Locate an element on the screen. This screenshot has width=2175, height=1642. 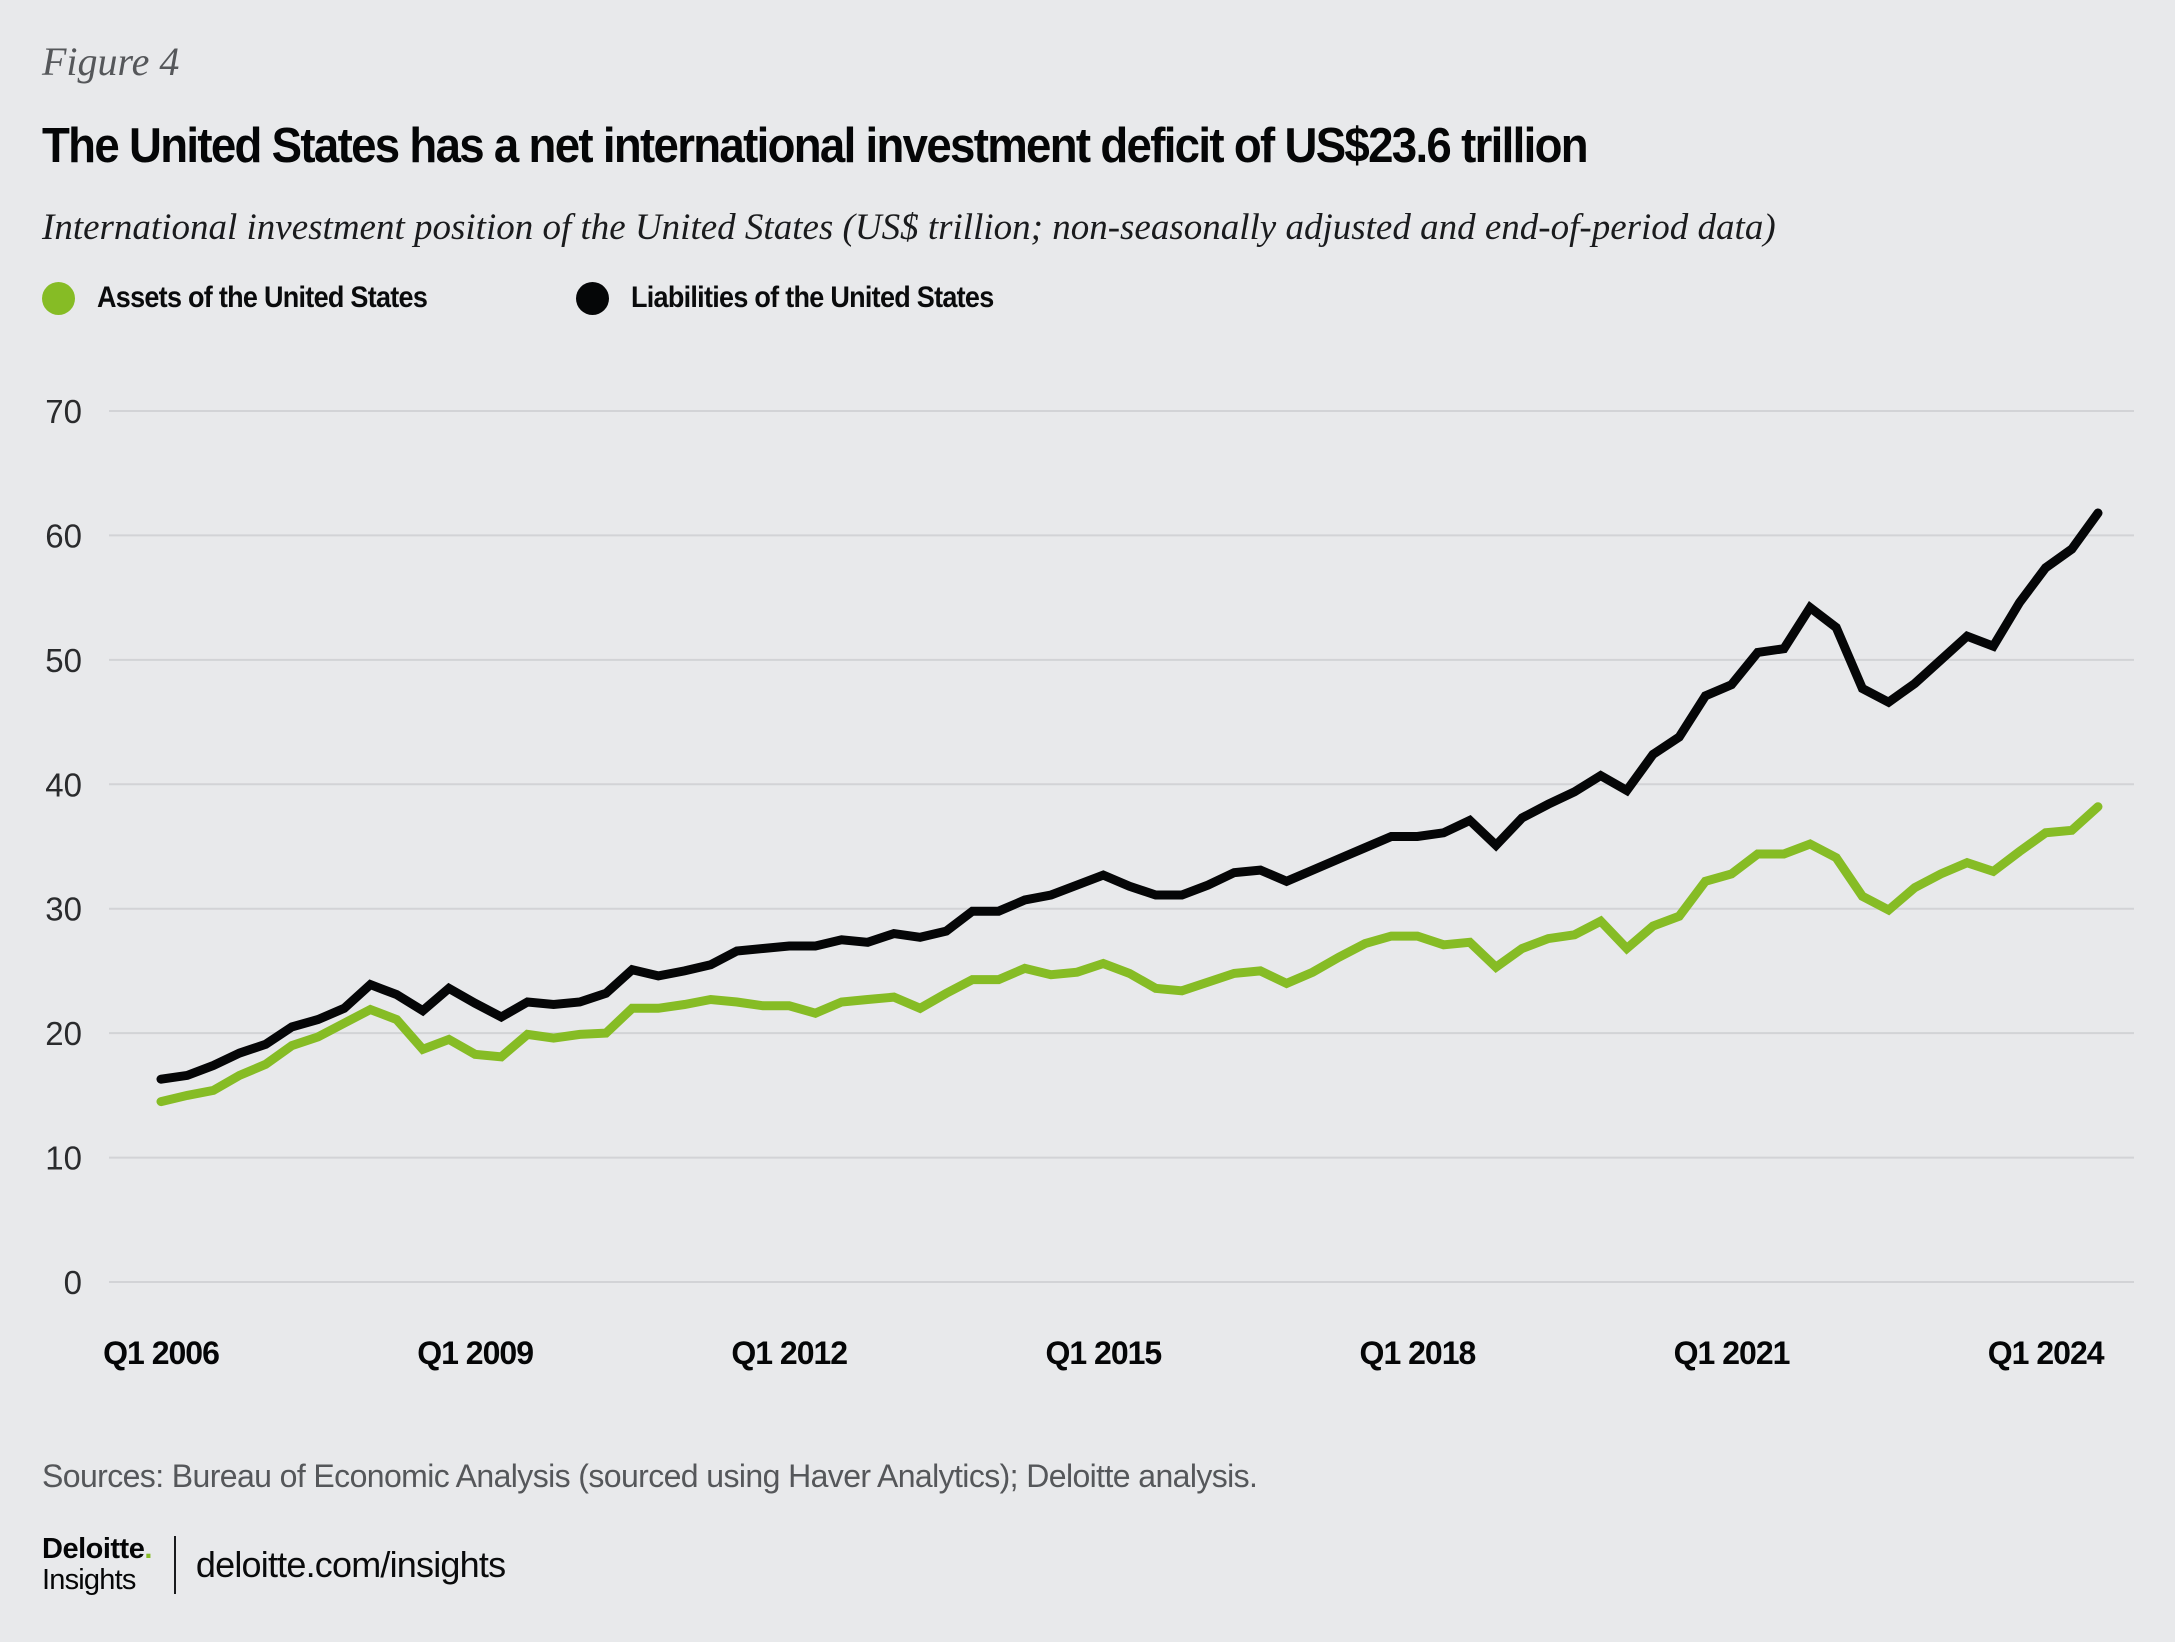
x-tick-label: Q1 2006 is located at coordinates (161, 1353).